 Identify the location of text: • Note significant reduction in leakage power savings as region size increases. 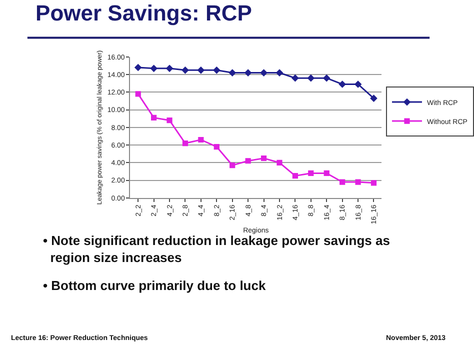
(216, 249).